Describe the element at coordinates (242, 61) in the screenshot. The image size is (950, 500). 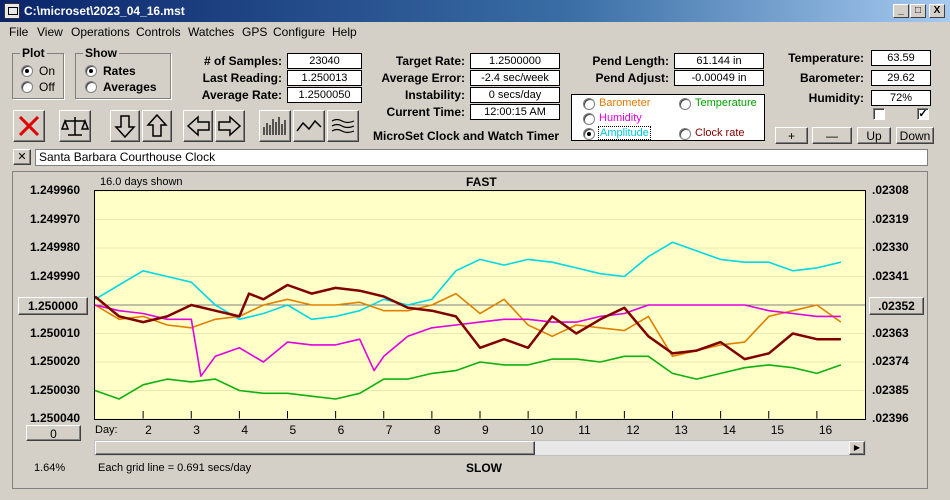
I see `samples-label: # of Samples:` at that location.